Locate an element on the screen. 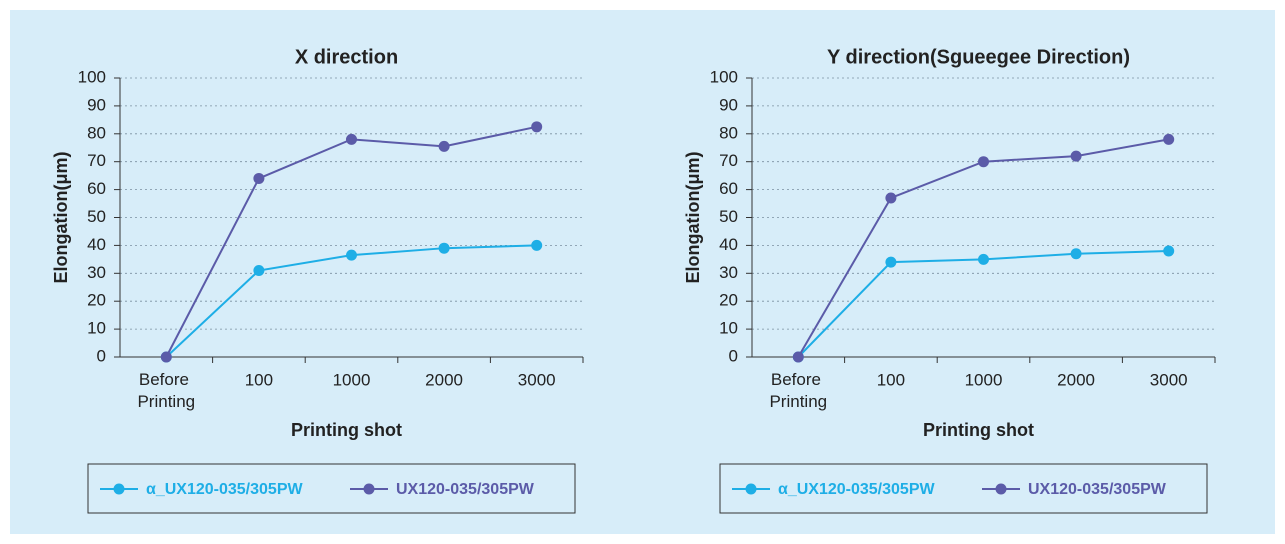  chart-title: Y direction(Sgueegee Direction) is located at coordinates (978, 57).